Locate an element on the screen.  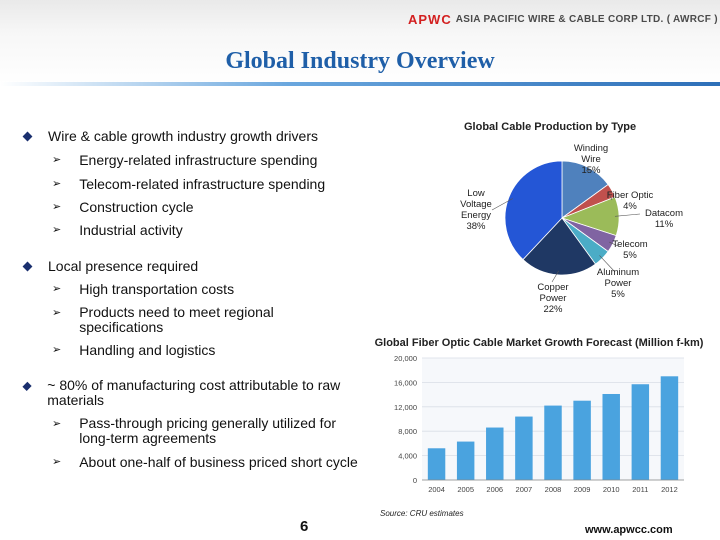
sub-bullet-text: Construction cycle is located at coordinates (136, 207).